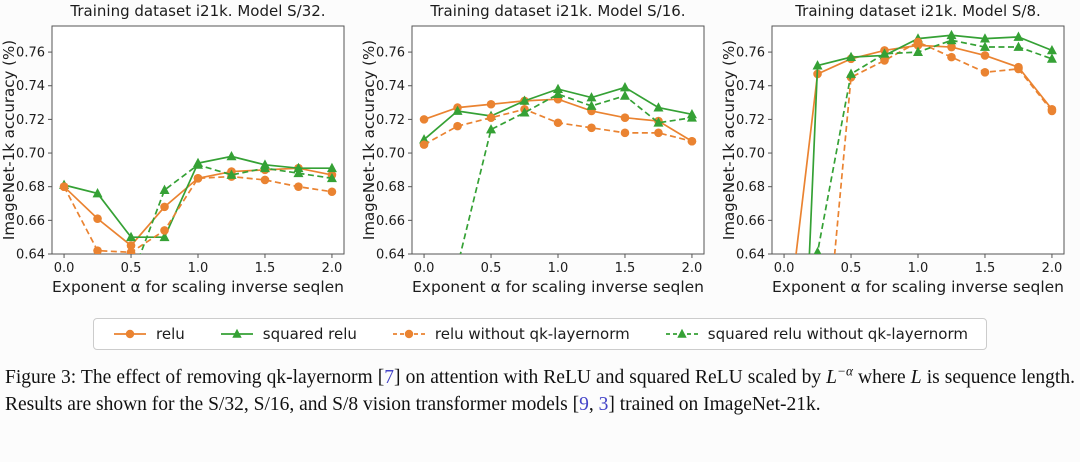 The image size is (1080, 462). What do you see at coordinates (837, 334) in the screenshot?
I see `legend-label: squared relu without qk-layernorm` at bounding box center [837, 334].